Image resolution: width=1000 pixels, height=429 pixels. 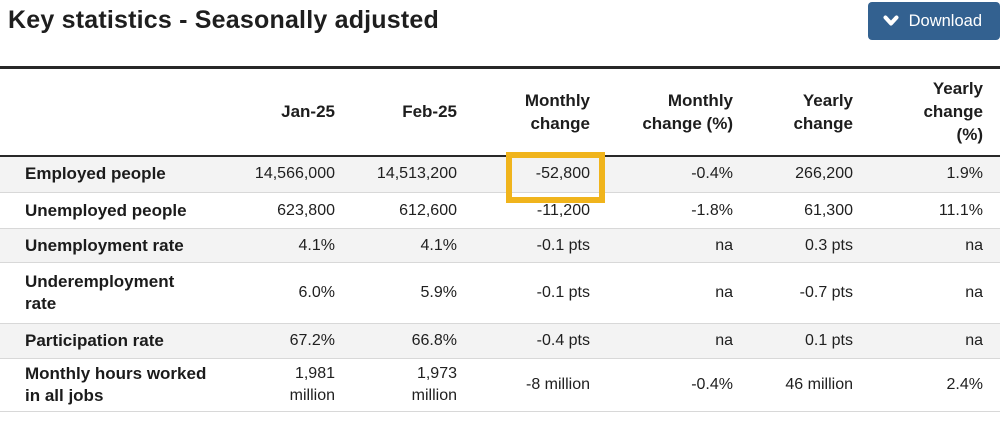 I want to click on row-label: Participation rate, so click(x=94, y=340).